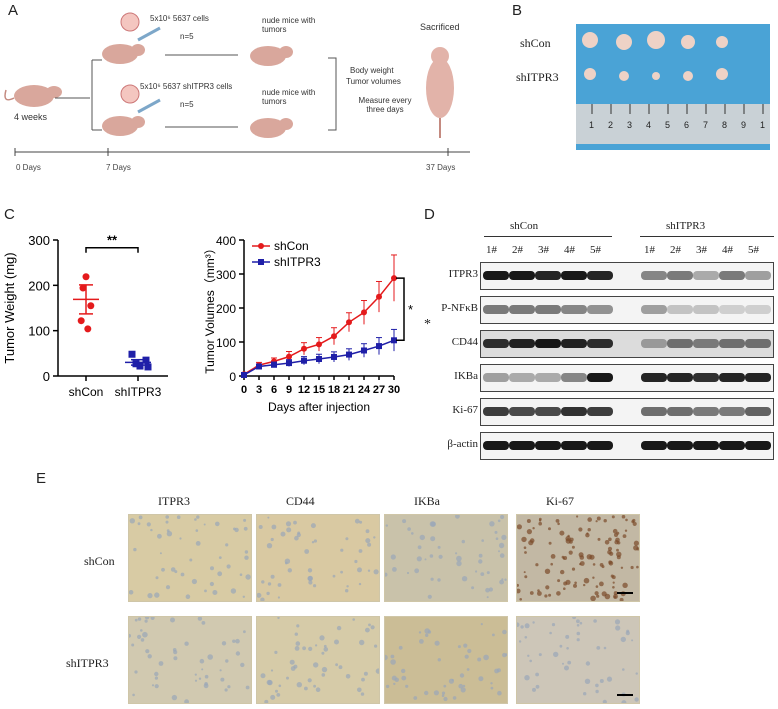  What do you see at coordinates (123, 54) in the screenshot?
I see `mouse-icon` at bounding box center [123, 54].